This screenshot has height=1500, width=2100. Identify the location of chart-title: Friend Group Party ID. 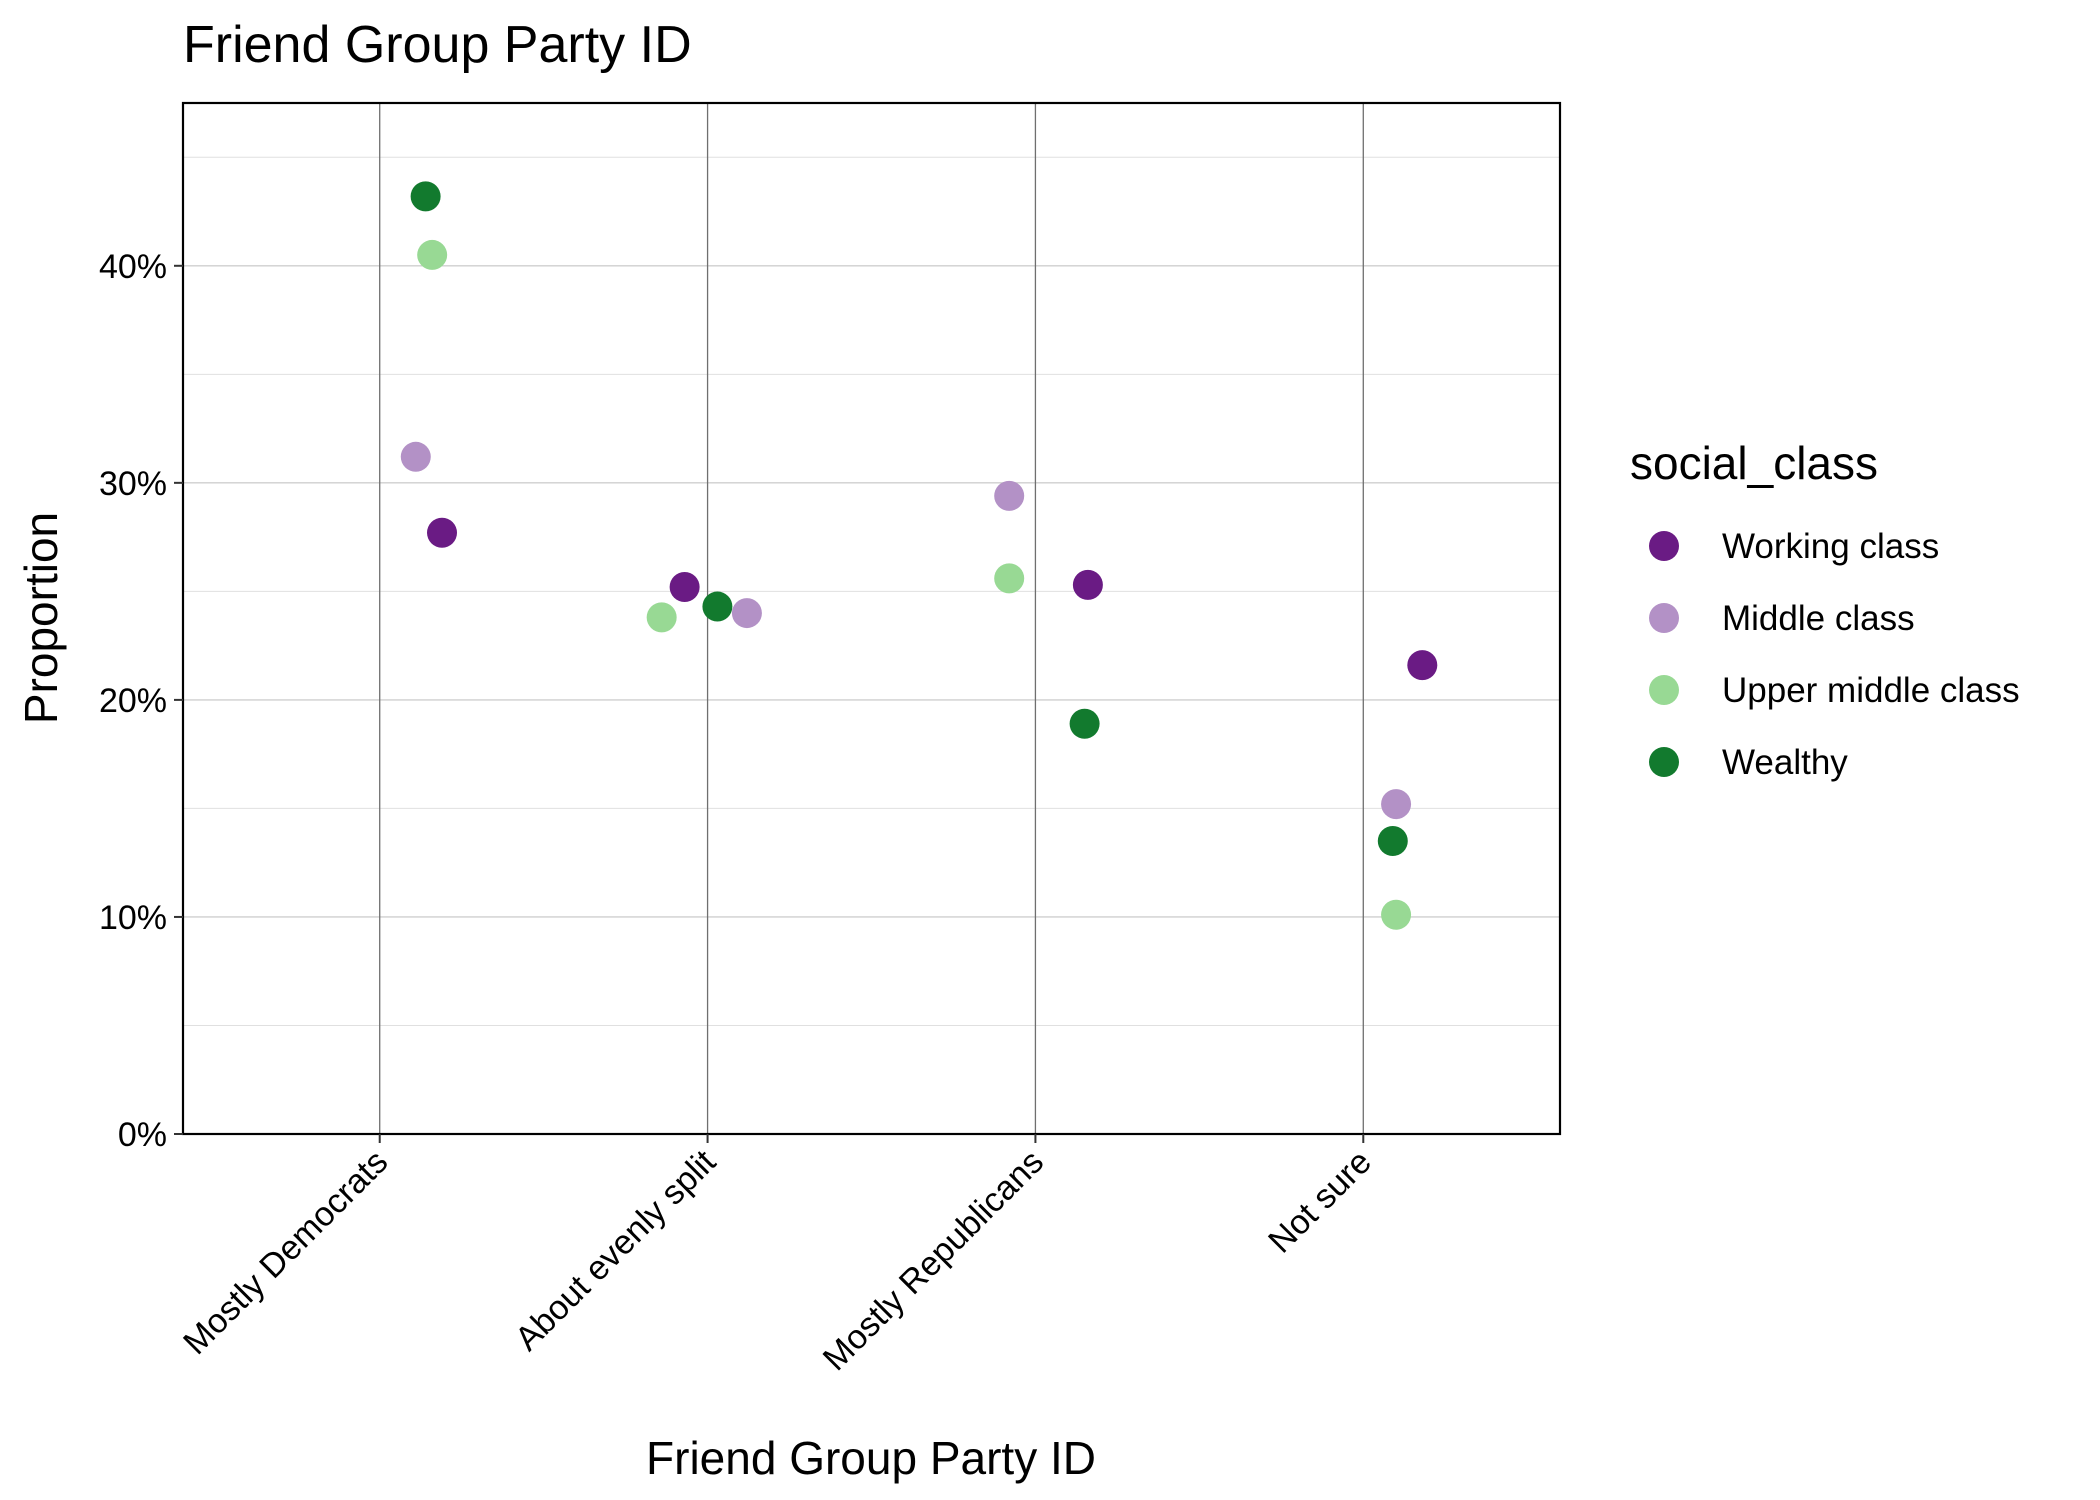
(437, 45).